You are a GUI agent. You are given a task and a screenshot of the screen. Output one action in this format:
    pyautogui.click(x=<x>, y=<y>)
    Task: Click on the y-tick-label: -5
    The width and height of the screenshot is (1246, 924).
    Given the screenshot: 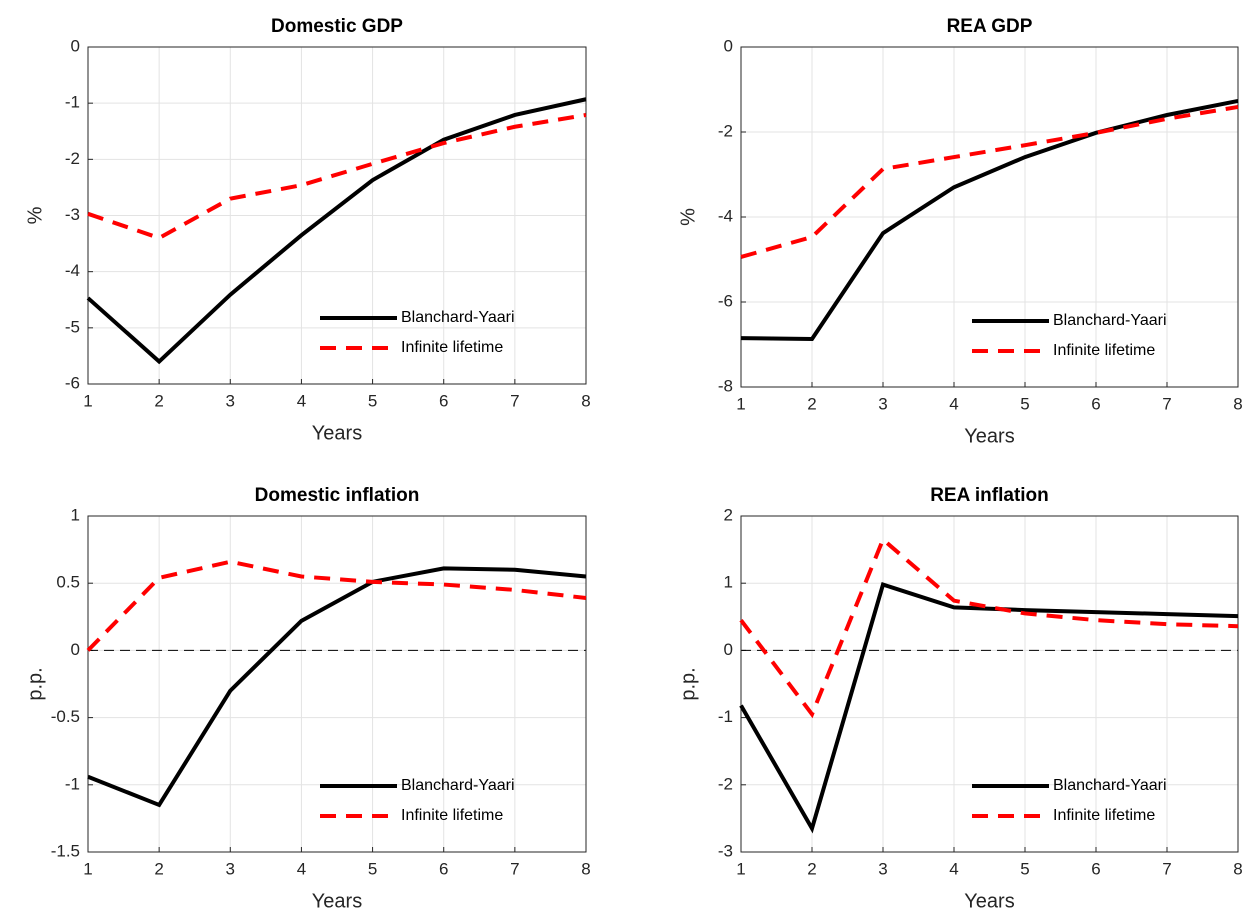 What is the action you would take?
    pyautogui.click(x=72, y=326)
    